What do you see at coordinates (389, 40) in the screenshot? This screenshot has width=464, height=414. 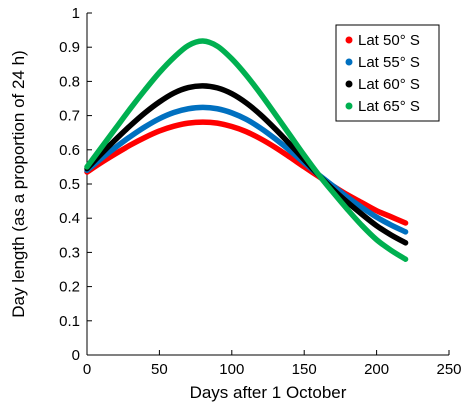 I see `legend-label-1: Lat 50° S` at bounding box center [389, 40].